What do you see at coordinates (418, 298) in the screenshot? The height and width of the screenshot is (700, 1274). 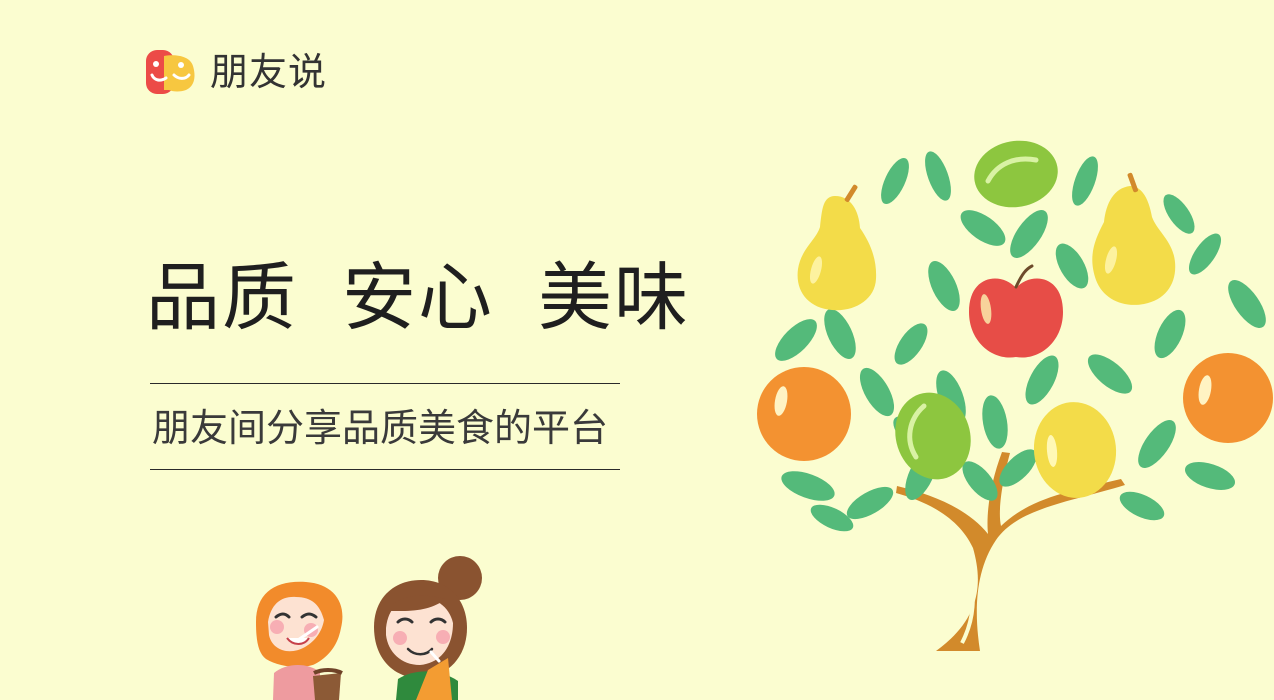 I see `headline-safety: 安心` at bounding box center [418, 298].